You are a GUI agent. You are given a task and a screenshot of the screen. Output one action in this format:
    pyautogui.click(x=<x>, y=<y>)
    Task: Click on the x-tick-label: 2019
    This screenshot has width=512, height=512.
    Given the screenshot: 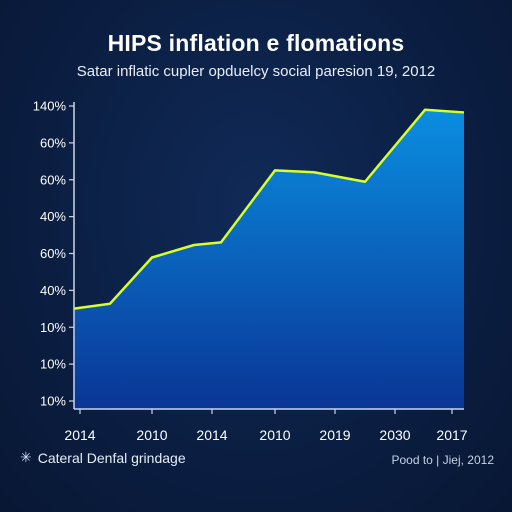 What is the action you would take?
    pyautogui.click(x=334, y=435)
    